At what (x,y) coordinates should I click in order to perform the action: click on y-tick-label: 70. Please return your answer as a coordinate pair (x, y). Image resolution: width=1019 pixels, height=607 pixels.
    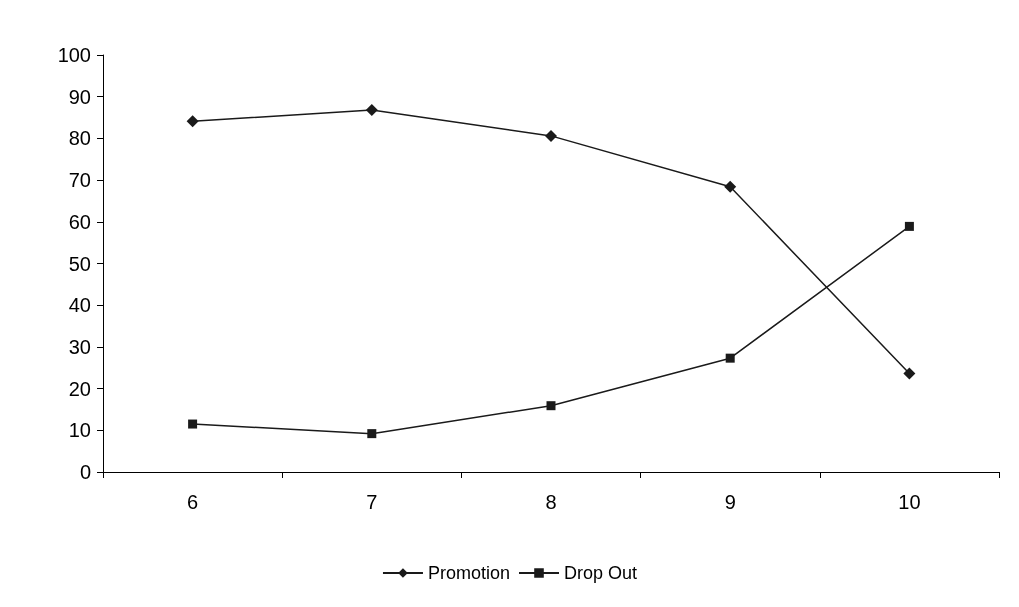
    Looking at the image, I should click on (79, 180).